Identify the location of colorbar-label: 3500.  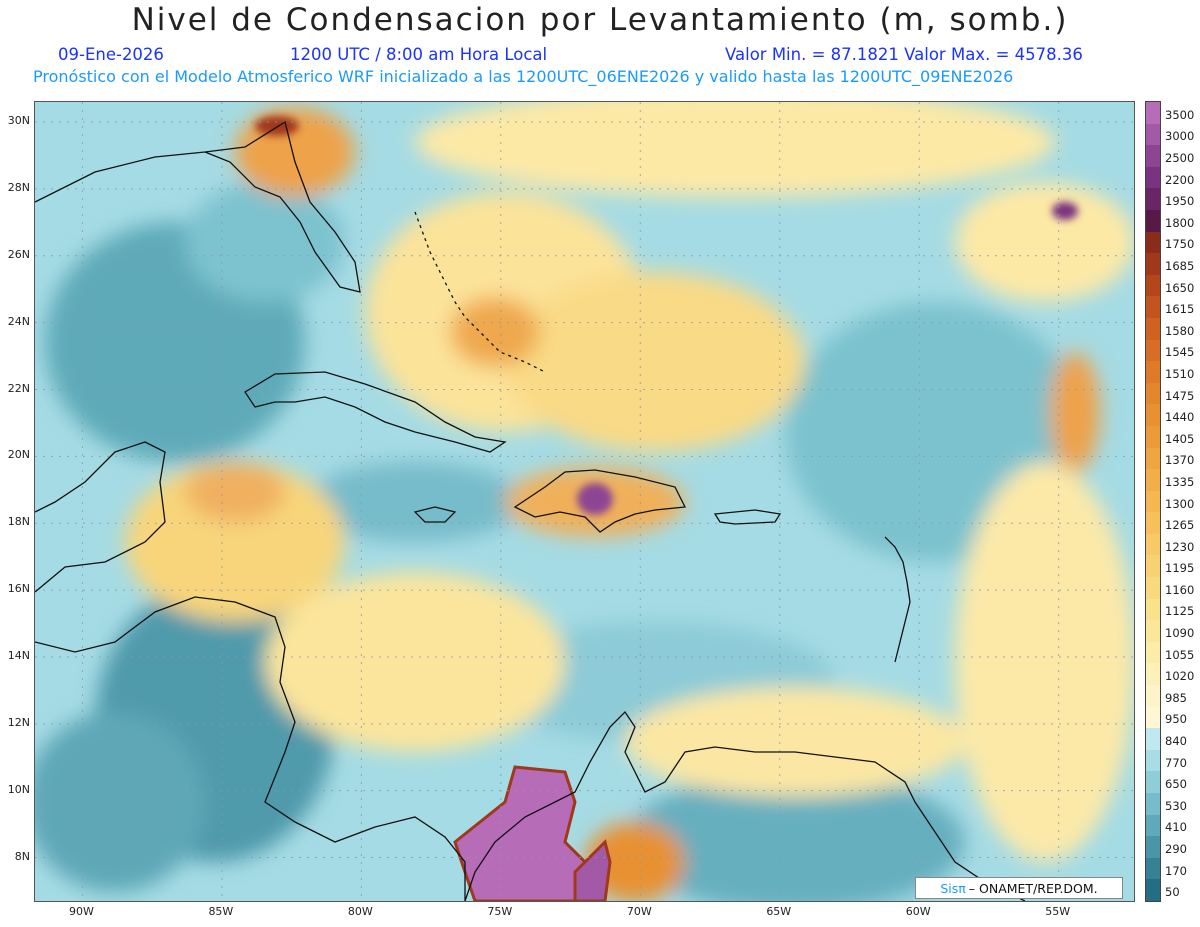
(1180, 114).